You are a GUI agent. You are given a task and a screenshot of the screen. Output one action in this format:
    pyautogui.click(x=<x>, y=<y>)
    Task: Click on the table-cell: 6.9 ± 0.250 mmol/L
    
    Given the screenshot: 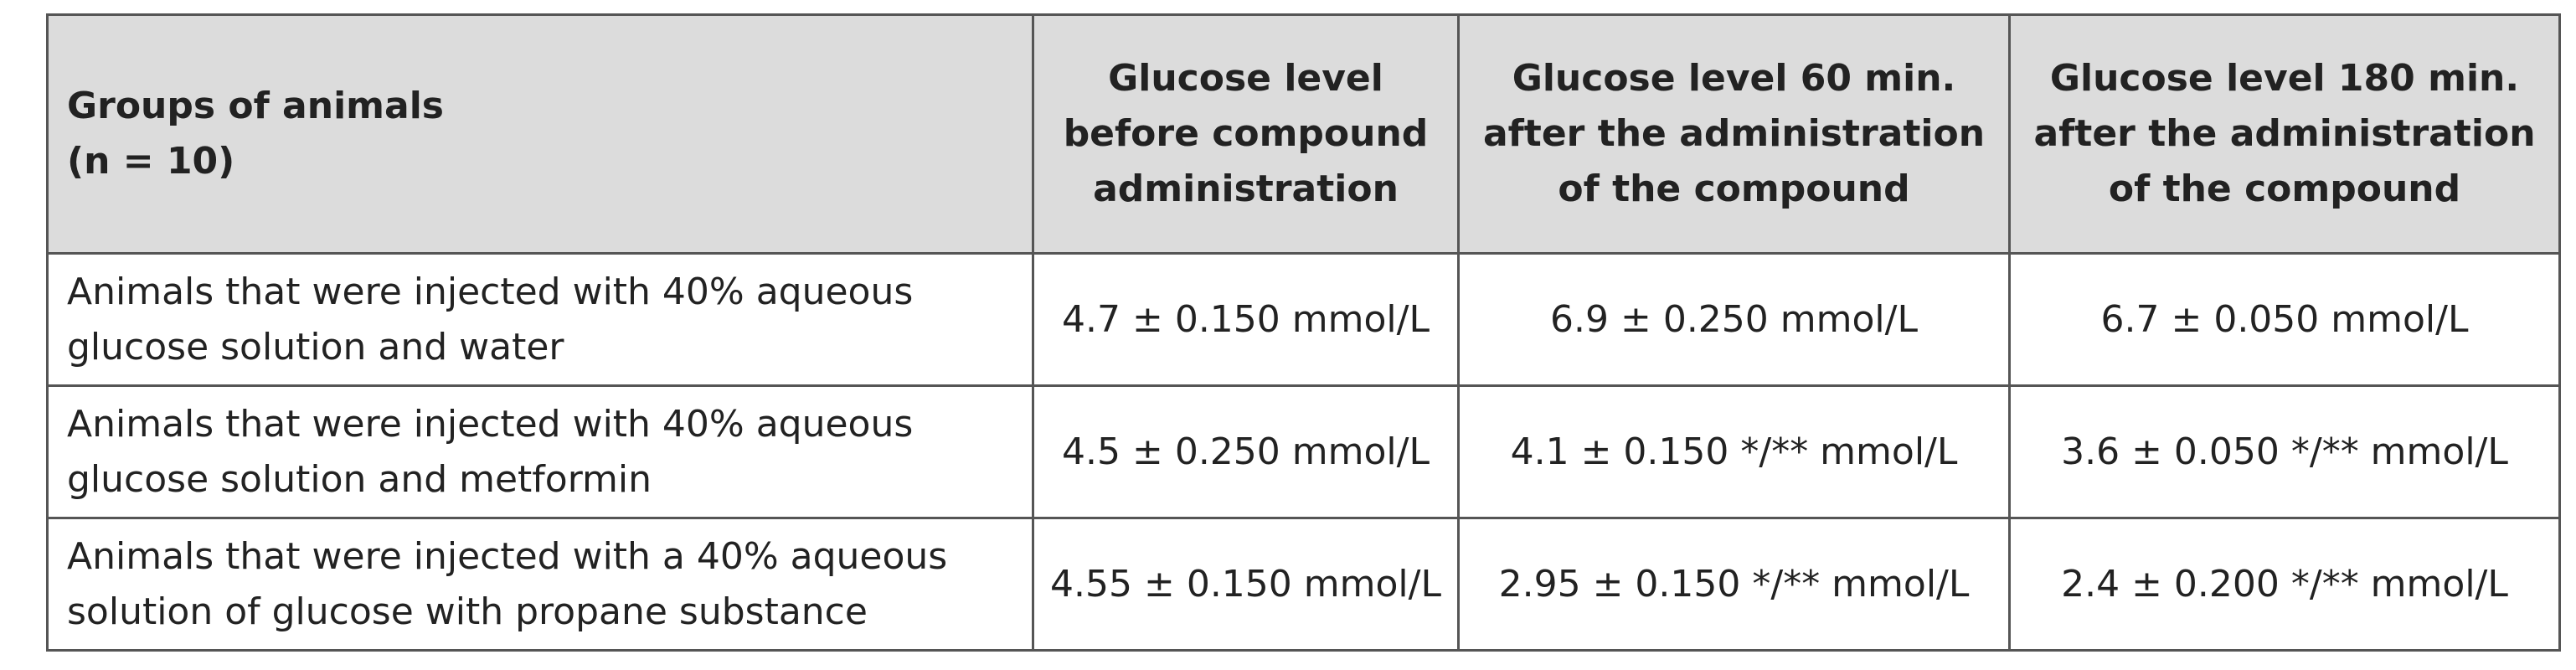 What is the action you would take?
    pyautogui.click(x=1734, y=319)
    